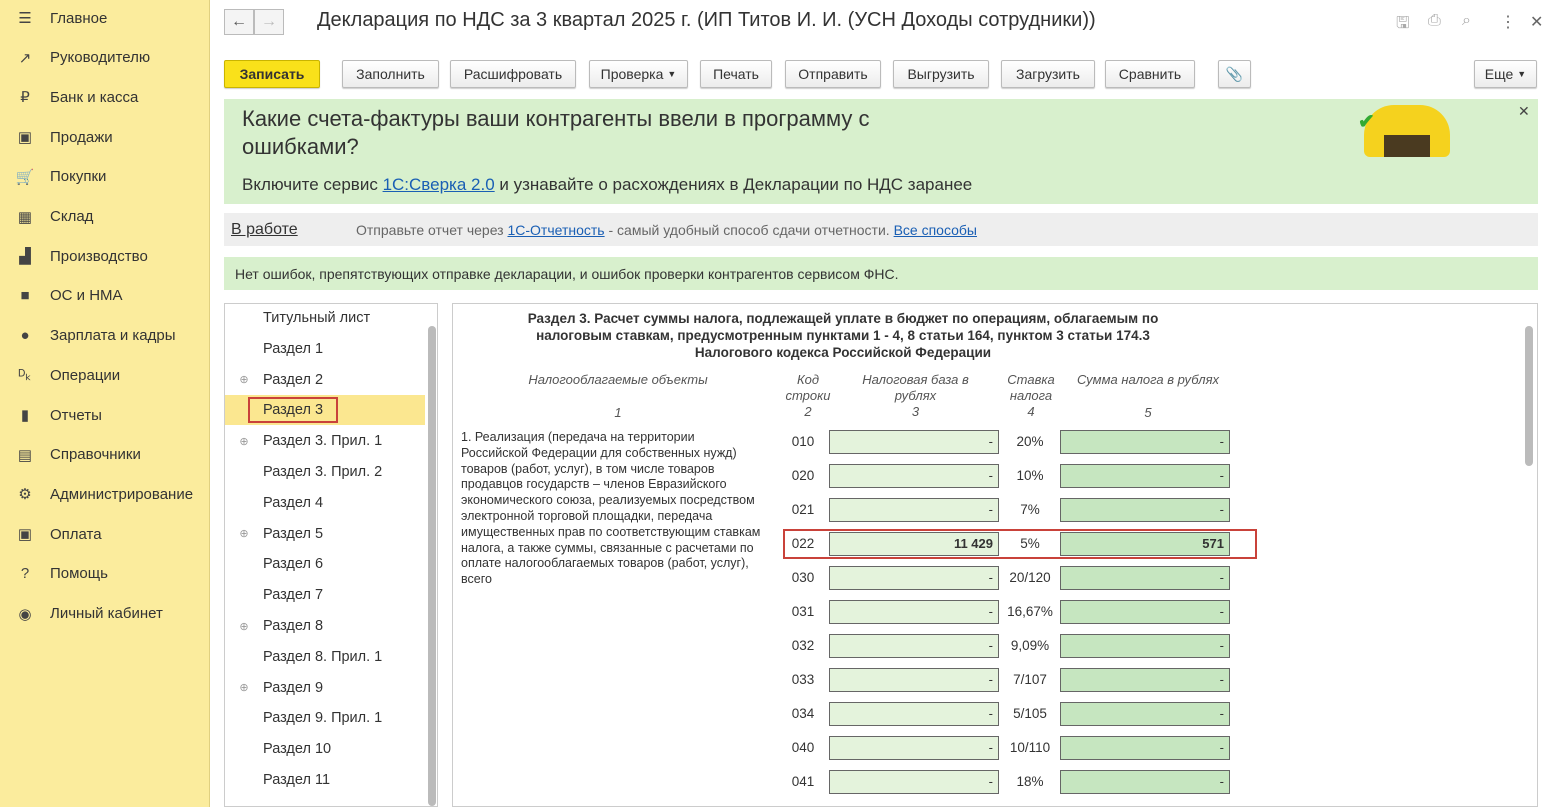 This screenshot has width=1558, height=807. Describe the element at coordinates (833, 74) in the screenshot. I see `send-button: Отправить` at that location.